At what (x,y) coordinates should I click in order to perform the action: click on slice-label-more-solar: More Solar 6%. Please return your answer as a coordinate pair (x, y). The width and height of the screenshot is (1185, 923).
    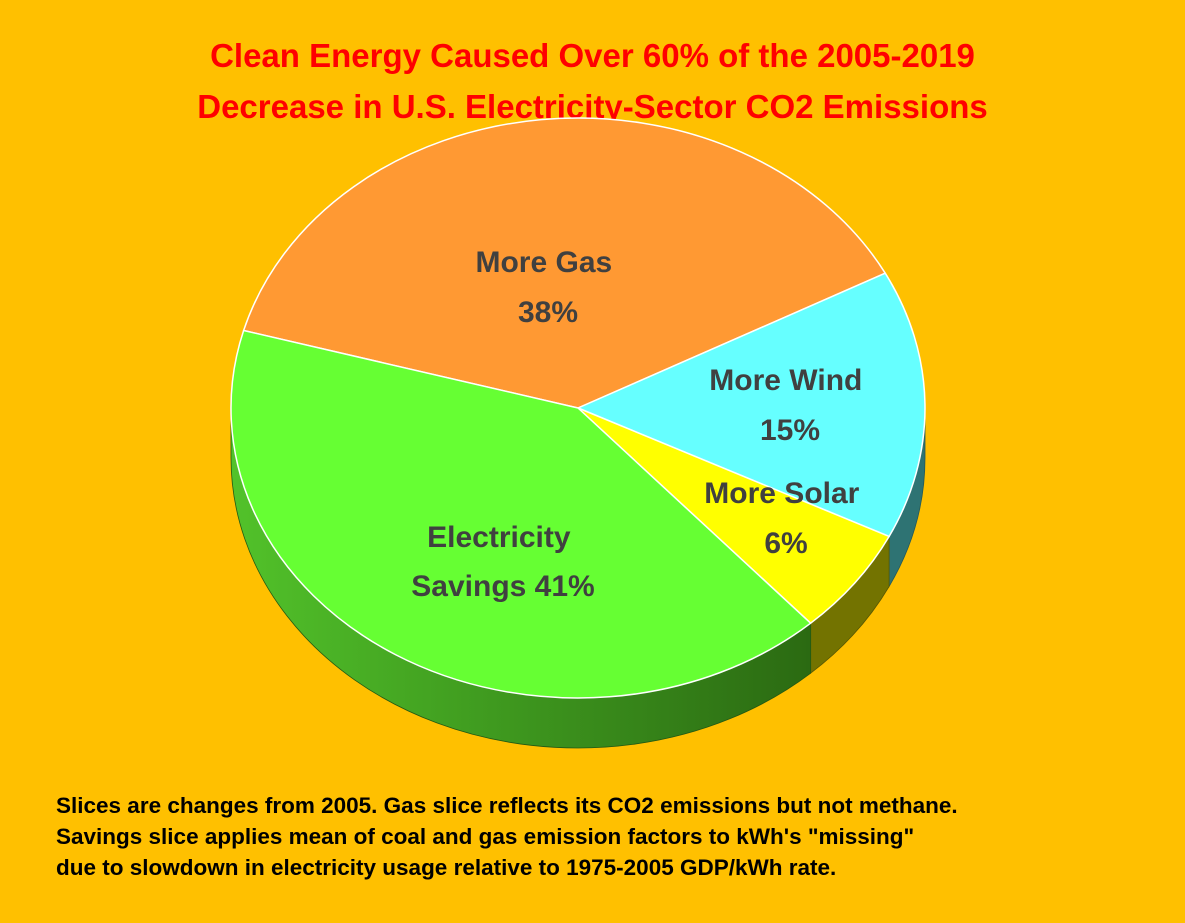
    Looking at the image, I should click on (785, 518).